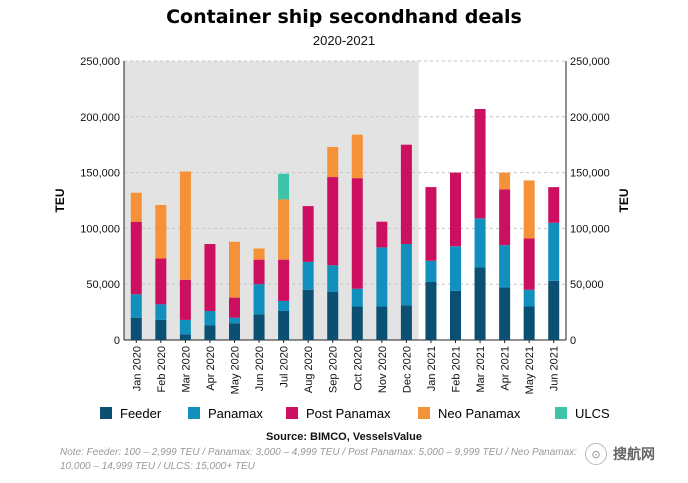 This screenshot has width=688, height=483. Describe the element at coordinates (186, 369) in the screenshot. I see `x-tick-label: Mar 2020` at that location.